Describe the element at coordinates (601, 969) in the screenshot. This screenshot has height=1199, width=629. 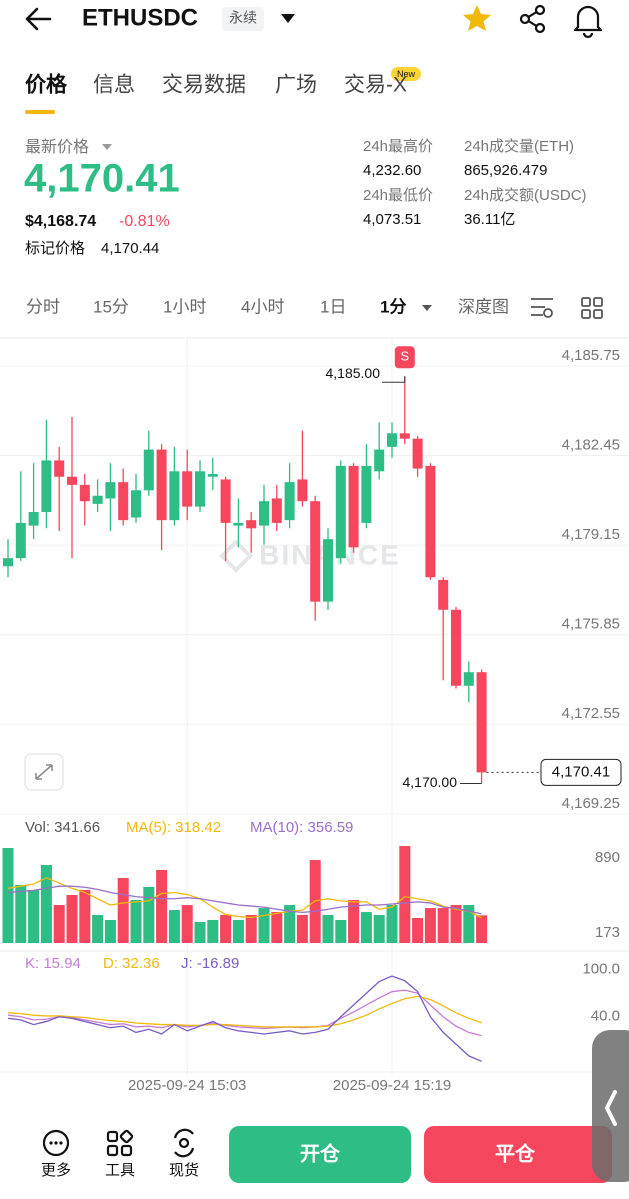
I see `kdj-tick-label: 100.0` at that location.